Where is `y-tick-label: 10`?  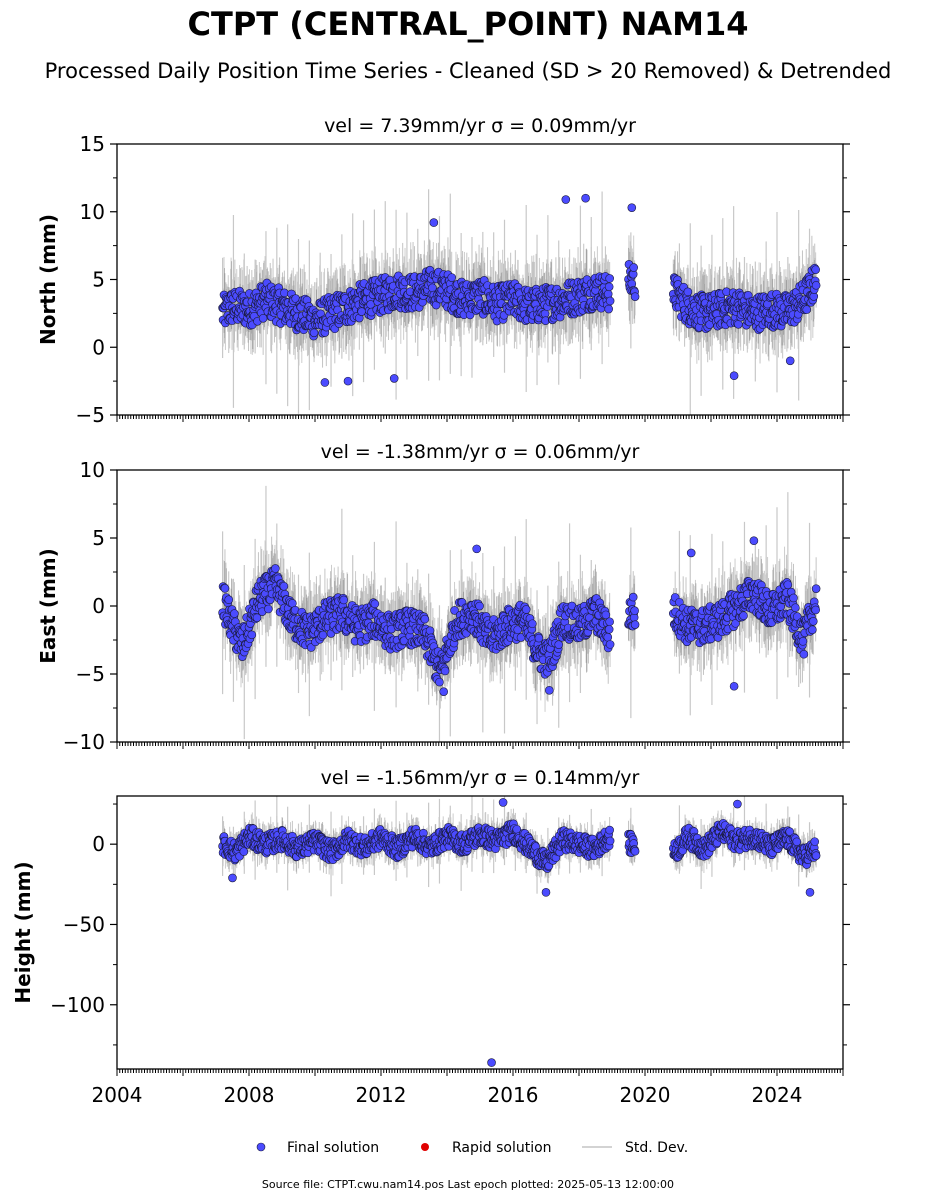
y-tick-label: 10 is located at coordinates (92, 212).